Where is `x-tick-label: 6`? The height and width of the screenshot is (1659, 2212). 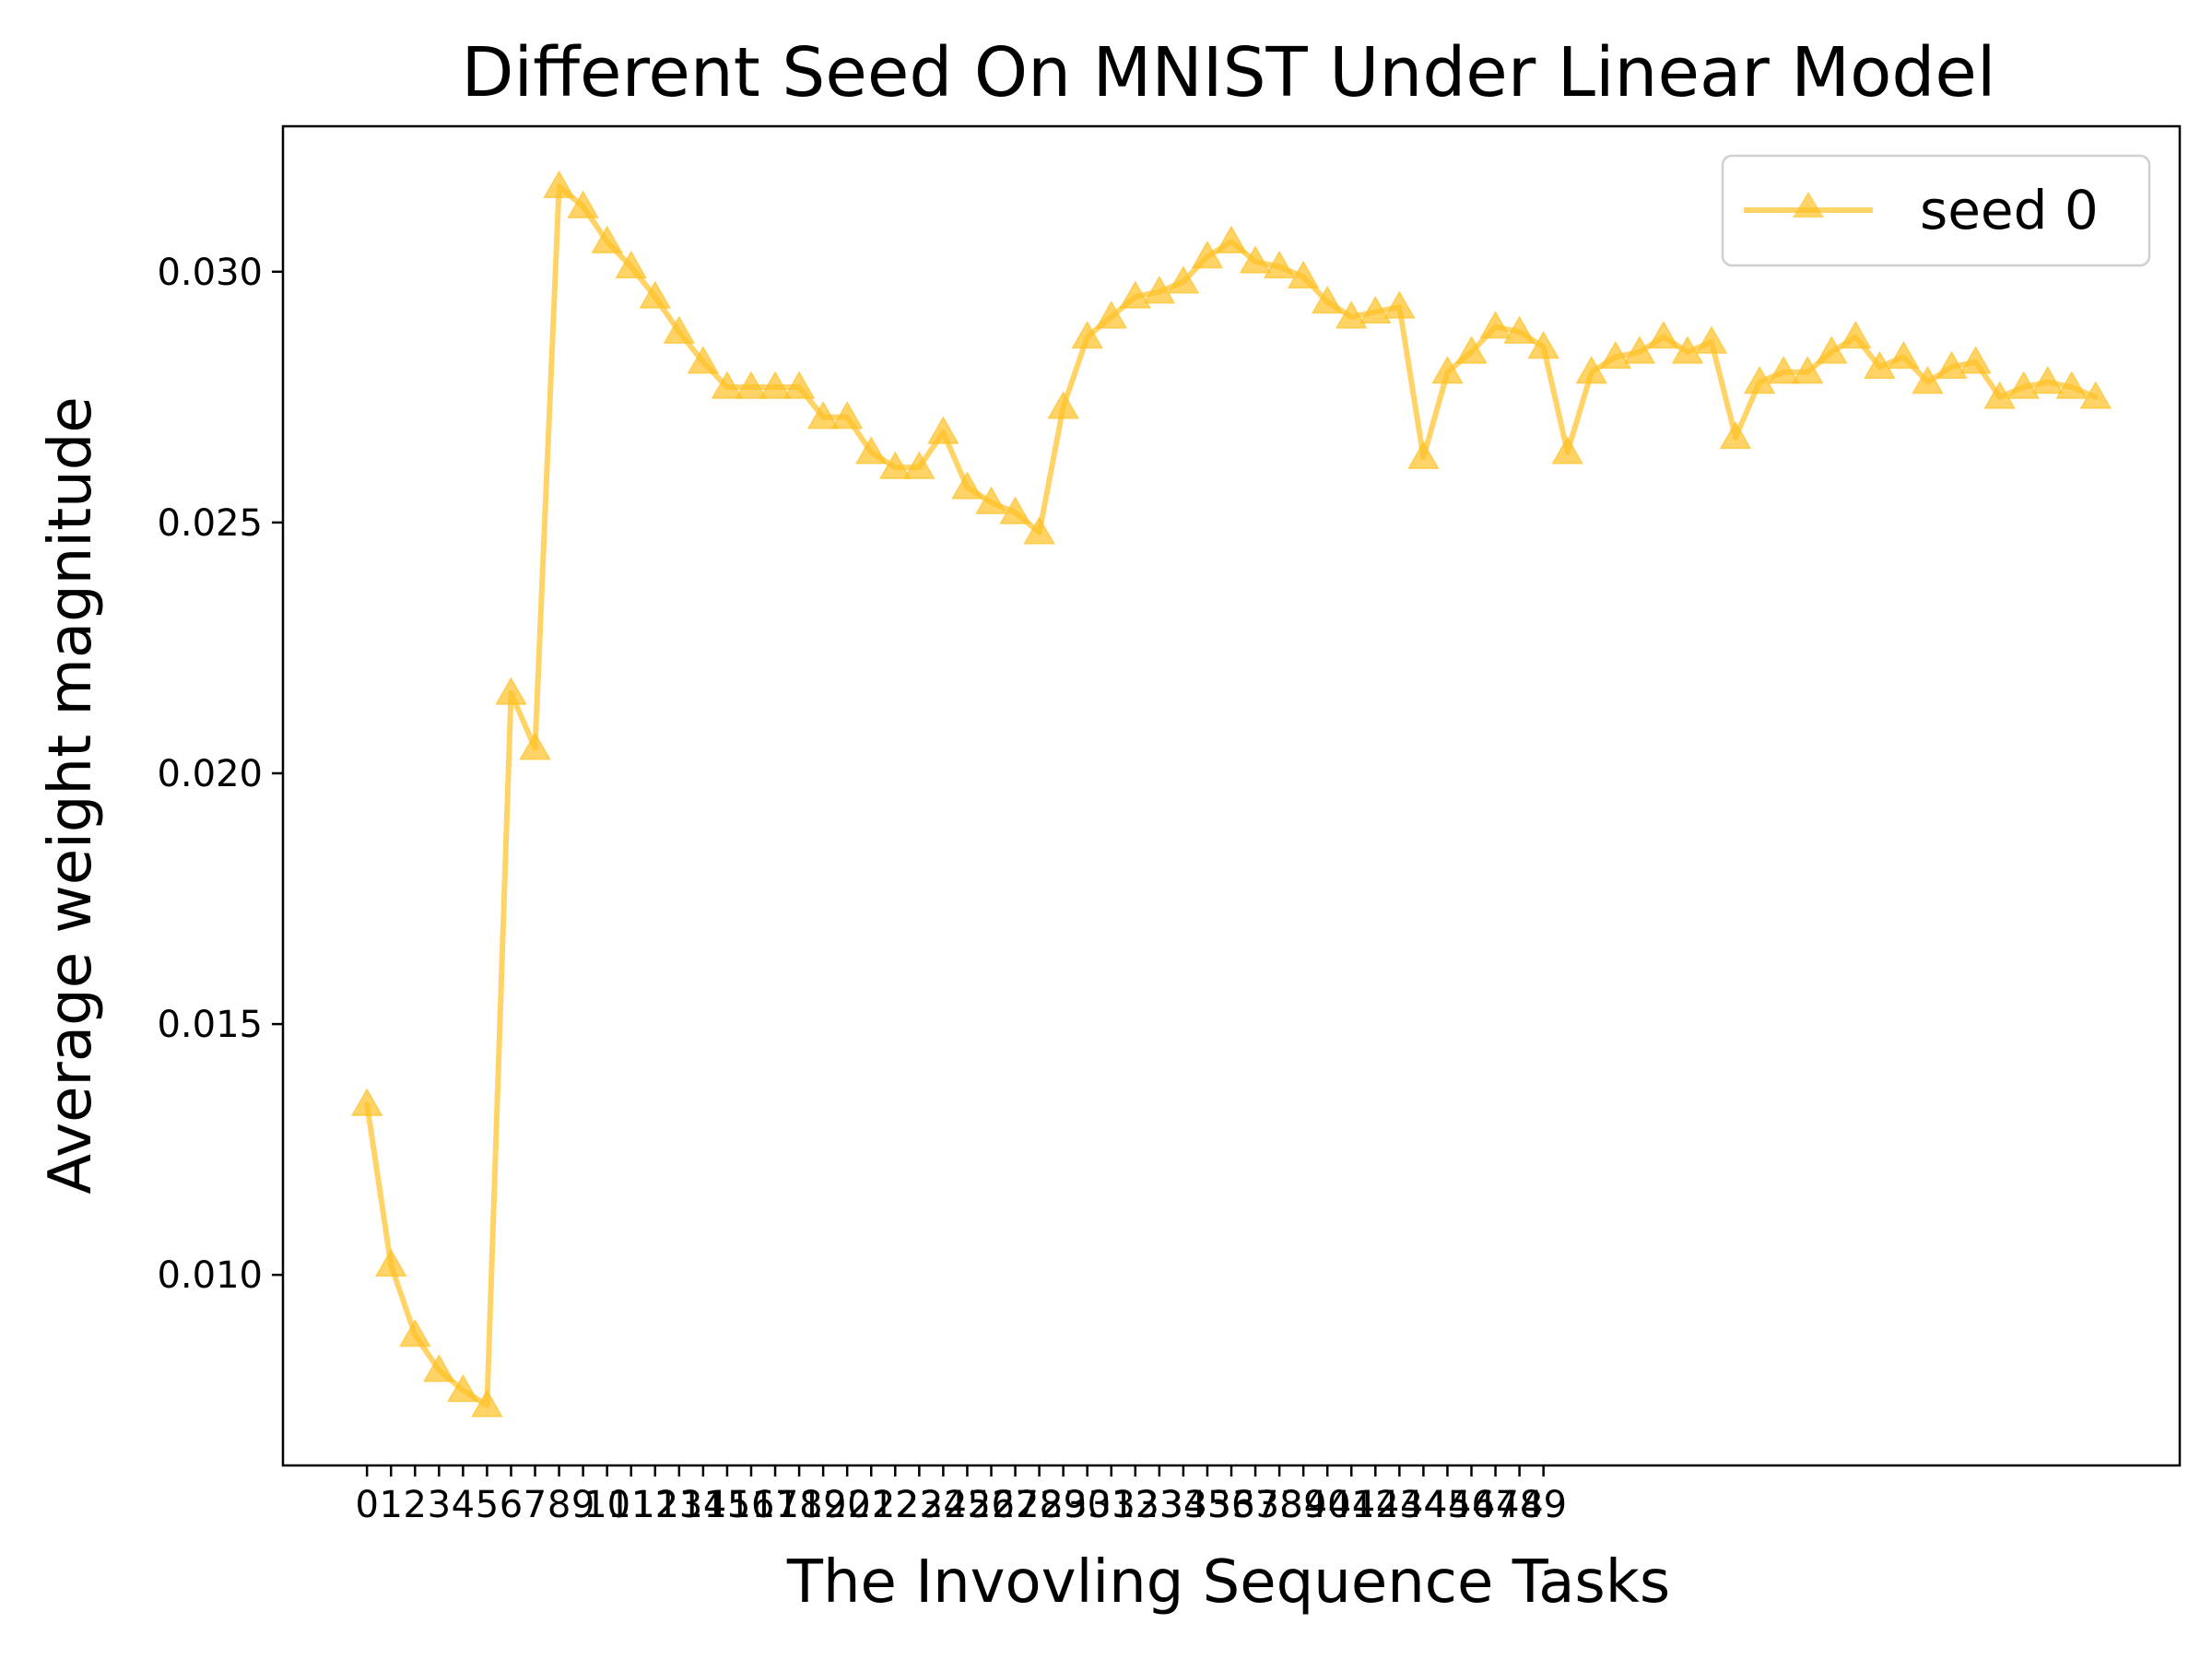
x-tick-label: 6 is located at coordinates (511, 1505).